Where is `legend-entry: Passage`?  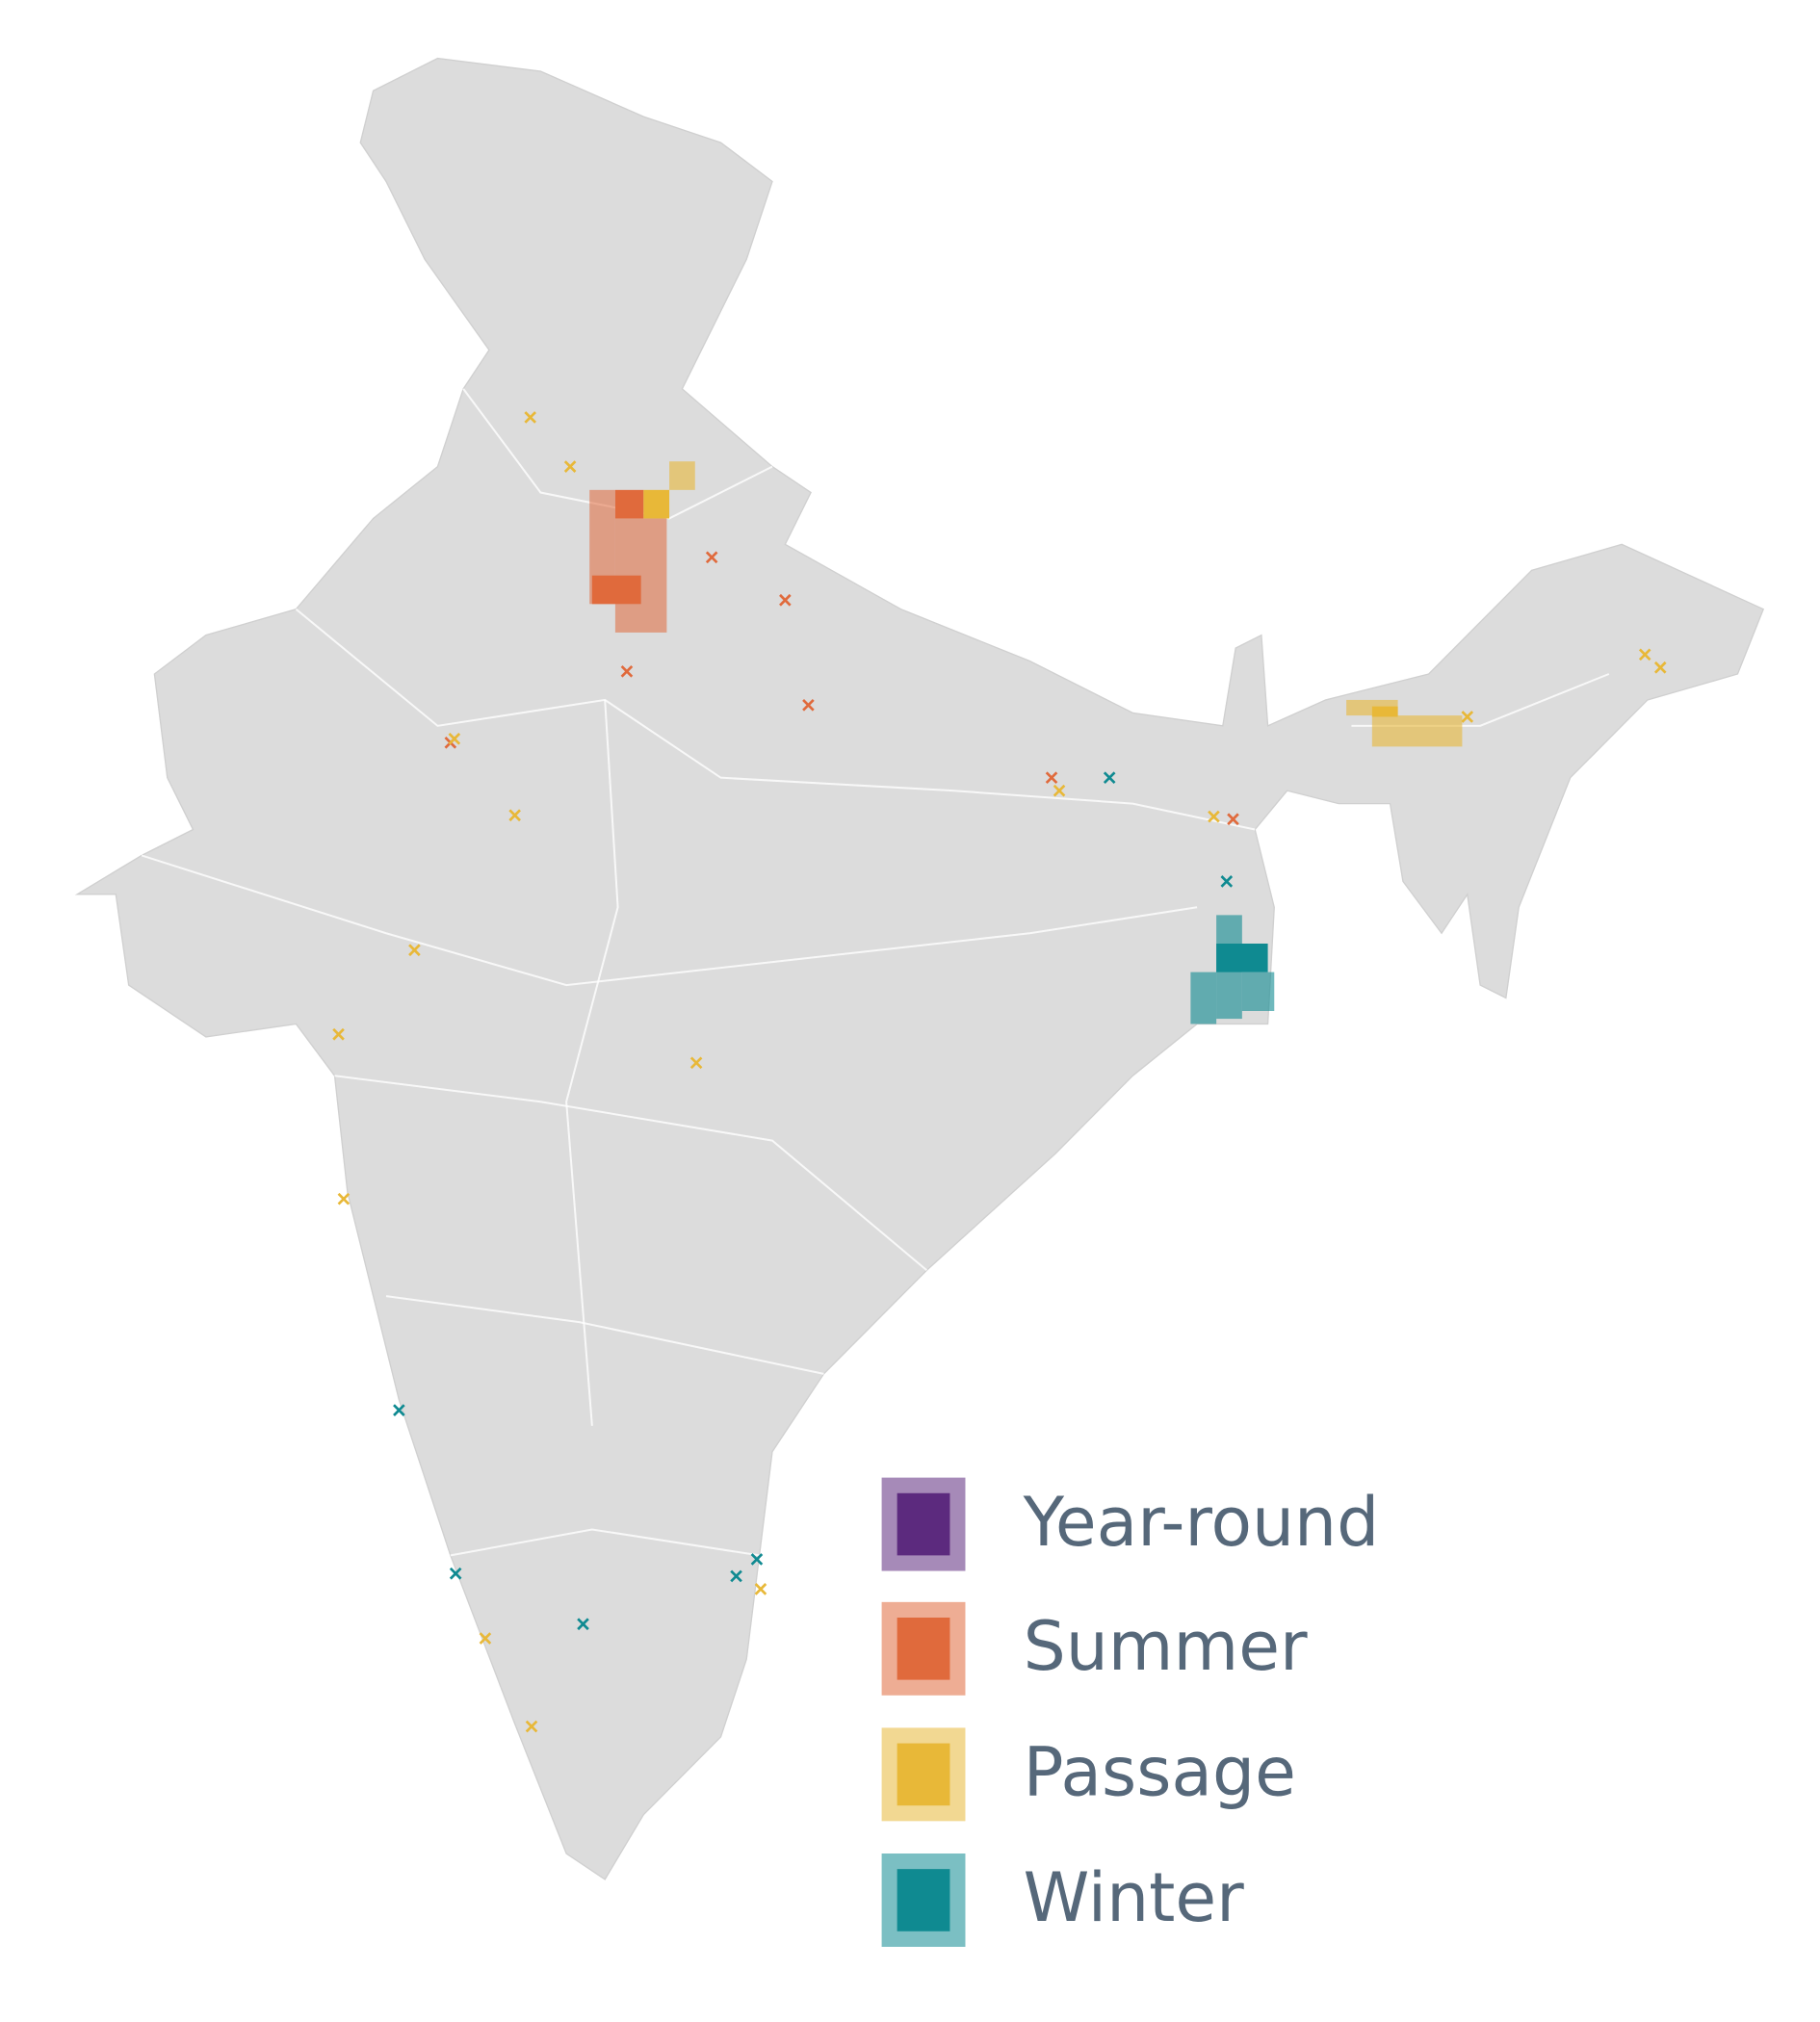
legend-entry: Passage is located at coordinates (1088, 1775).